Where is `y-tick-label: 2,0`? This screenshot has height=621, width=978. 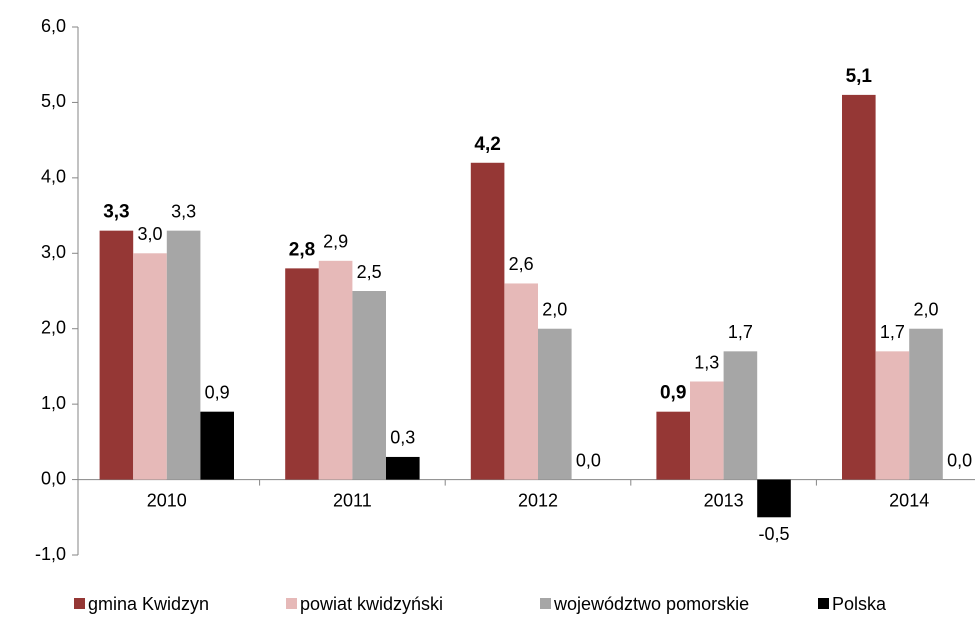
y-tick-label: 2,0 is located at coordinates (53, 327).